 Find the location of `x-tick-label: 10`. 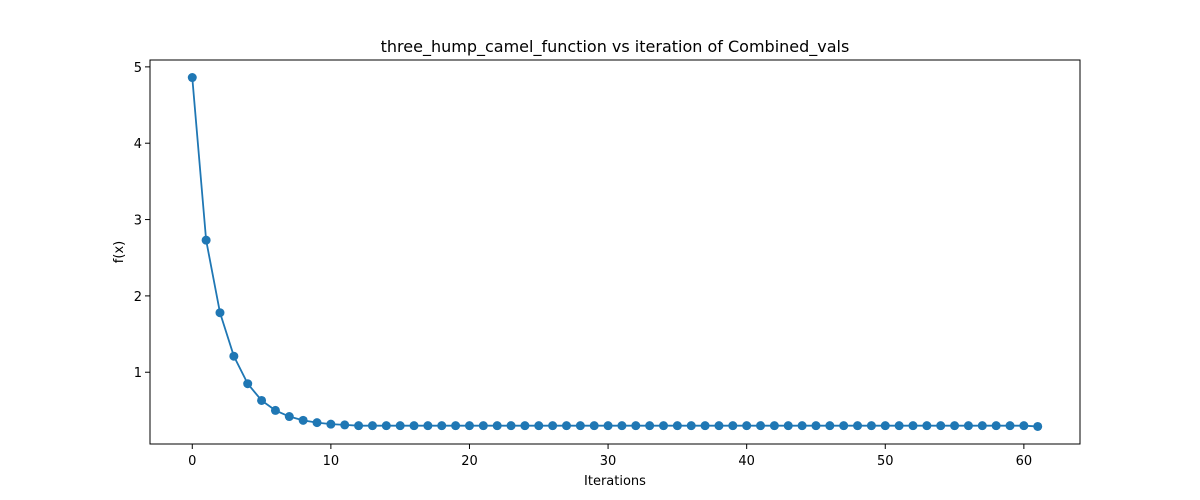

x-tick-label: 10 is located at coordinates (331, 461).